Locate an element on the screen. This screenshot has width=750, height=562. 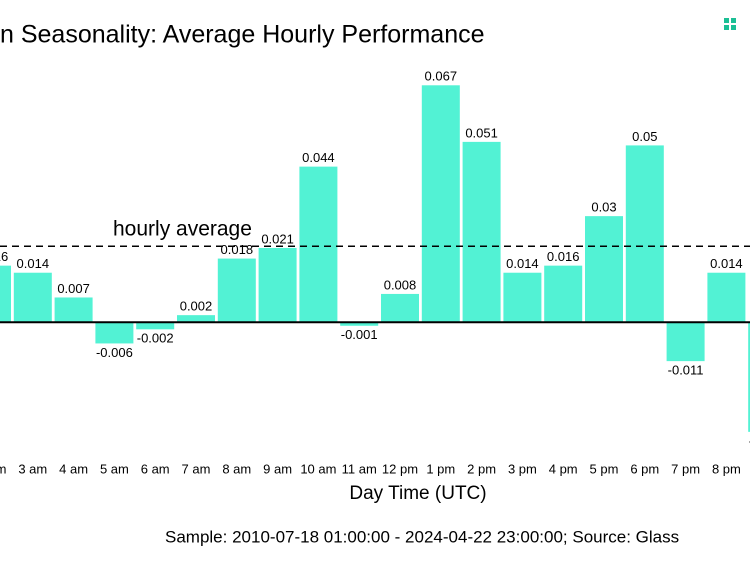
x-tick-label: 7 pm is located at coordinates (685, 468).